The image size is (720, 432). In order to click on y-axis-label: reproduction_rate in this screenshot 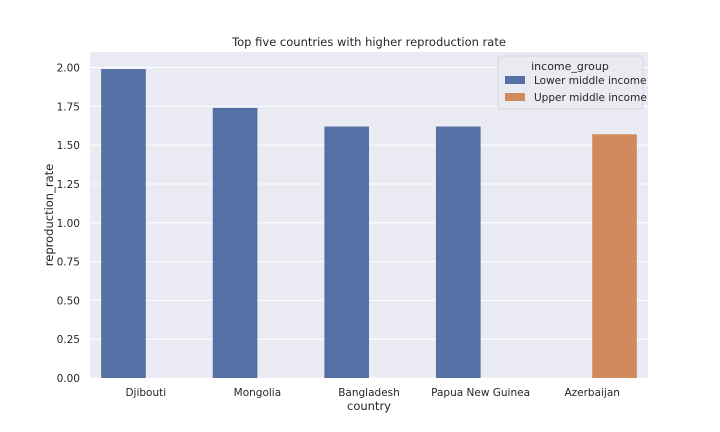, I will do `click(49, 215)`.